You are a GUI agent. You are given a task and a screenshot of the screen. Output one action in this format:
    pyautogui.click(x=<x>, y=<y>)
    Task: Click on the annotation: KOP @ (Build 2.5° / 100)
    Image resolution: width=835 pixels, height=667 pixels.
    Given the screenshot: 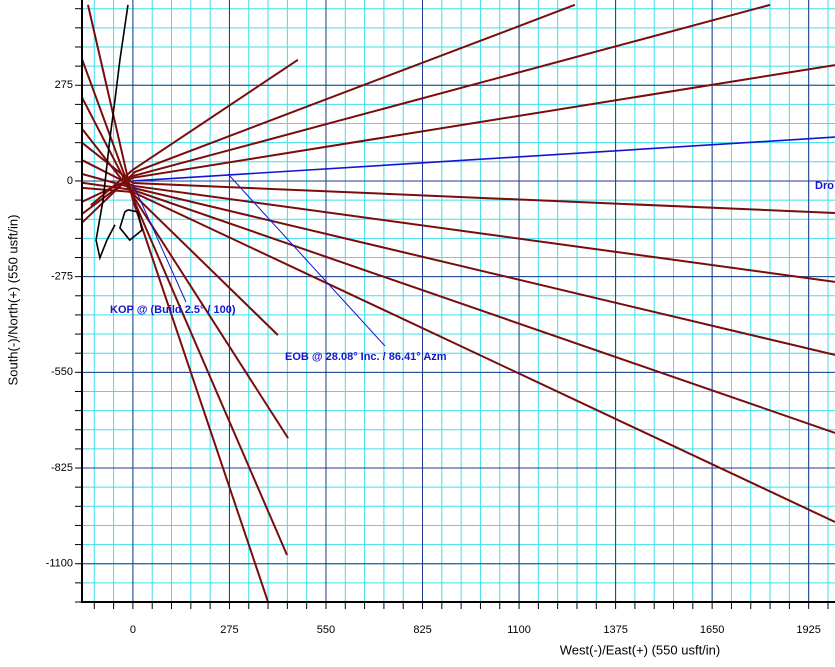 What is the action you would take?
    pyautogui.click(x=173, y=310)
    